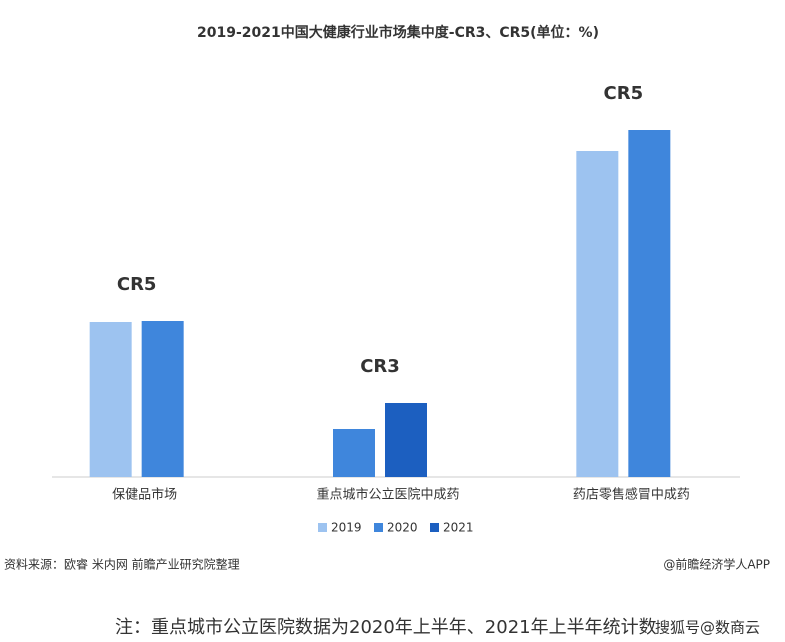 Image resolution: width=785 pixels, height=642 pixels. Describe the element at coordinates (398, 32) in the screenshot. I see `chart-title: 2019-2021中国大健康行业市场集中度-CR3、CR5(单位：%)` at that location.